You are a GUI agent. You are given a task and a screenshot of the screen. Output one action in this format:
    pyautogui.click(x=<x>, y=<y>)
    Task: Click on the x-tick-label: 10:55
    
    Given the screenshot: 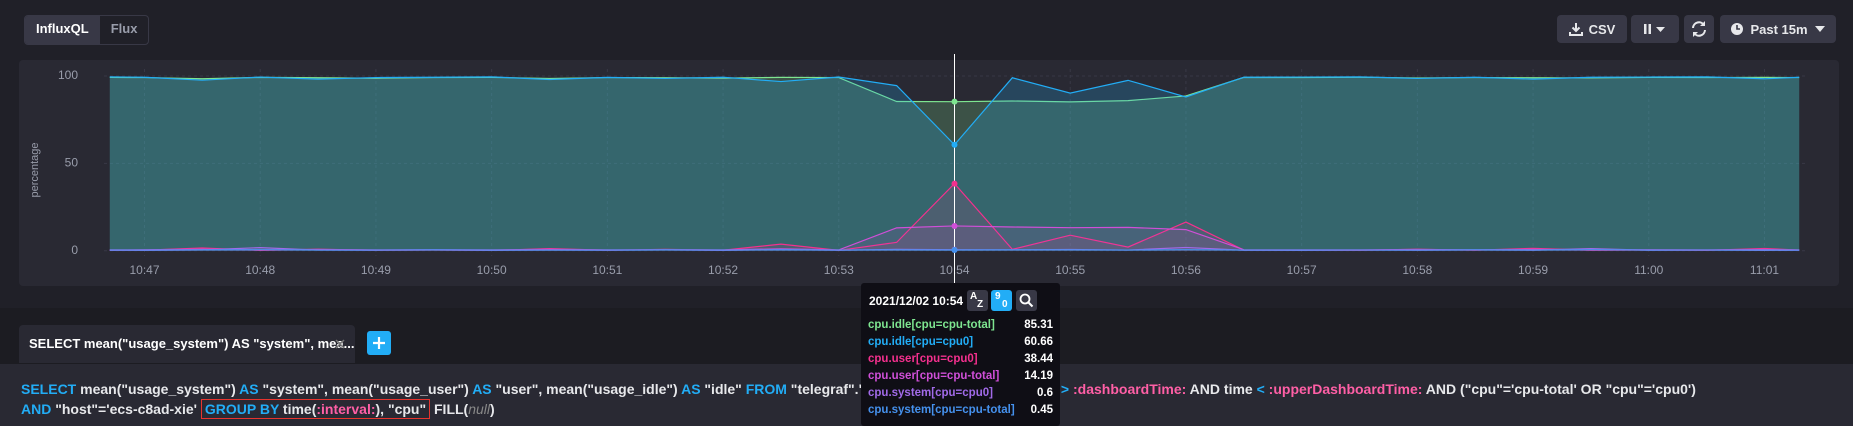 What is the action you would take?
    pyautogui.click(x=1070, y=270)
    